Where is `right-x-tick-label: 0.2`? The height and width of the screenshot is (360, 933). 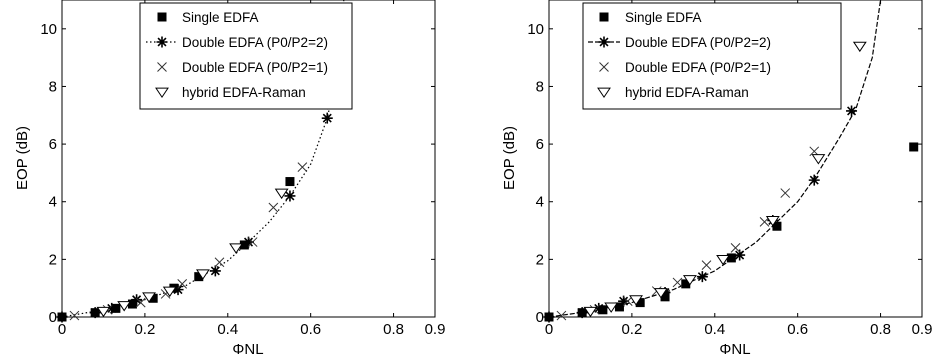
right-x-tick-label: 0.2 is located at coordinates (631, 329).